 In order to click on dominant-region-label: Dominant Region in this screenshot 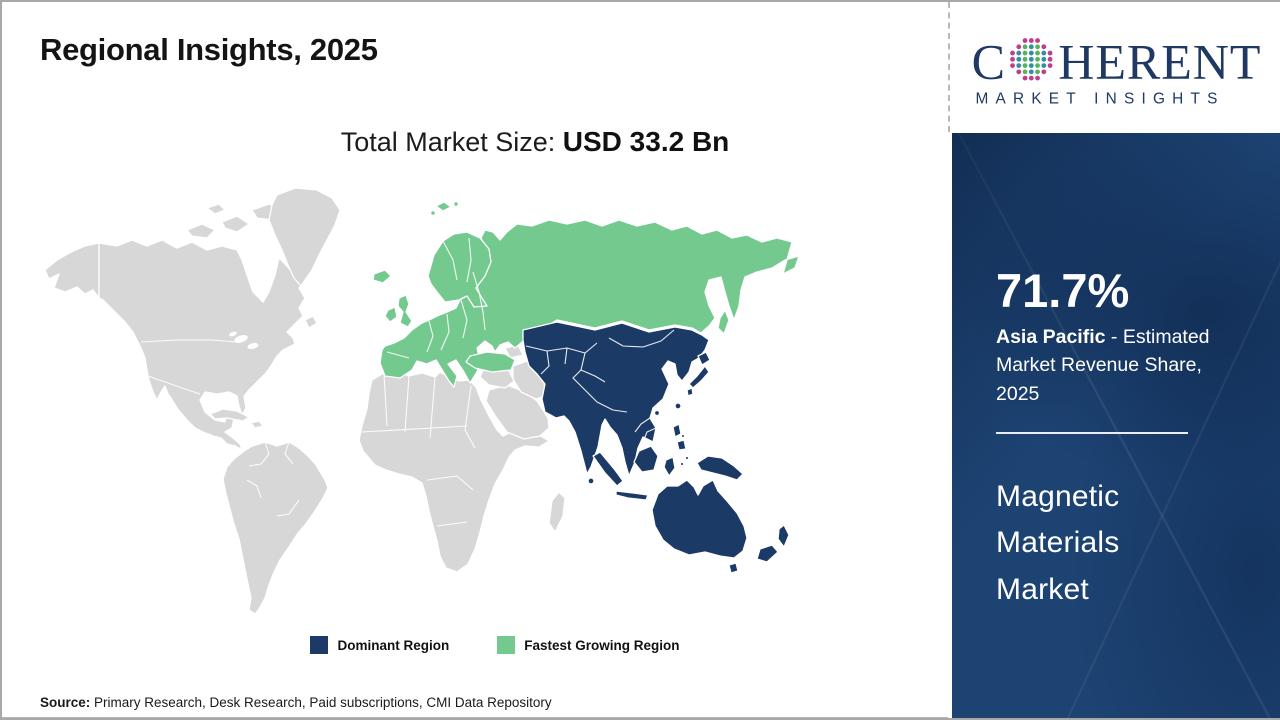, I will do `click(393, 645)`.